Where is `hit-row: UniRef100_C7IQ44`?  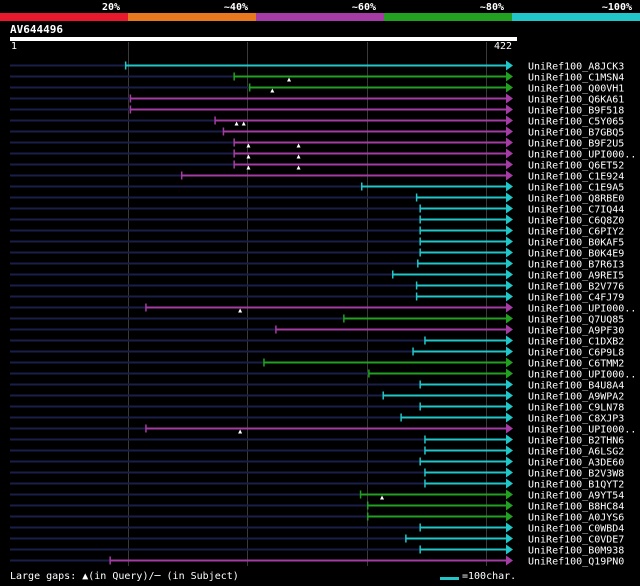
hit-row: UniRef100_C7IQ44 is located at coordinates (317, 209).